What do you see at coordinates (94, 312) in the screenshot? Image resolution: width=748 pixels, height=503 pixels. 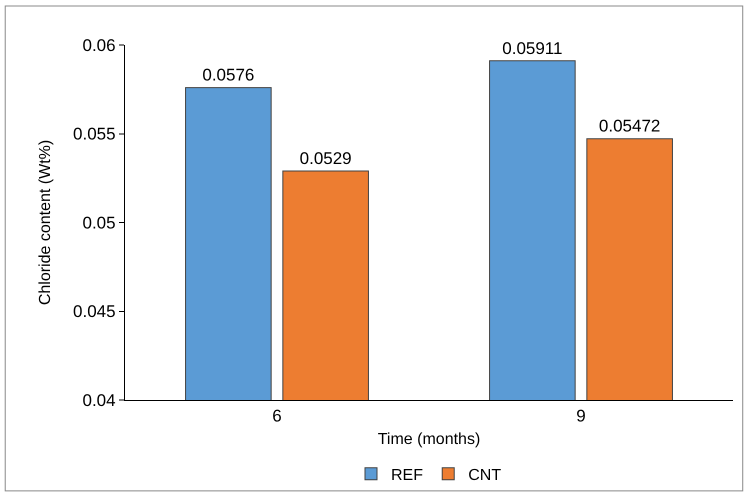 I see `y-tick-label: 0.045` at bounding box center [94, 312].